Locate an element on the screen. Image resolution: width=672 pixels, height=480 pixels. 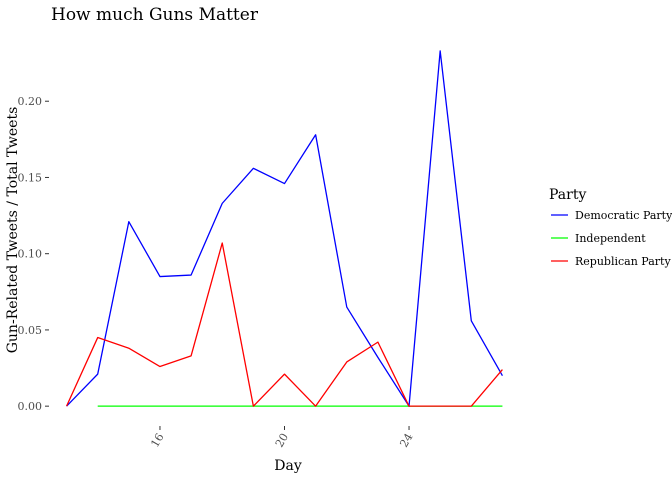
y-tick-label: 0.00 is located at coordinates (30, 406).